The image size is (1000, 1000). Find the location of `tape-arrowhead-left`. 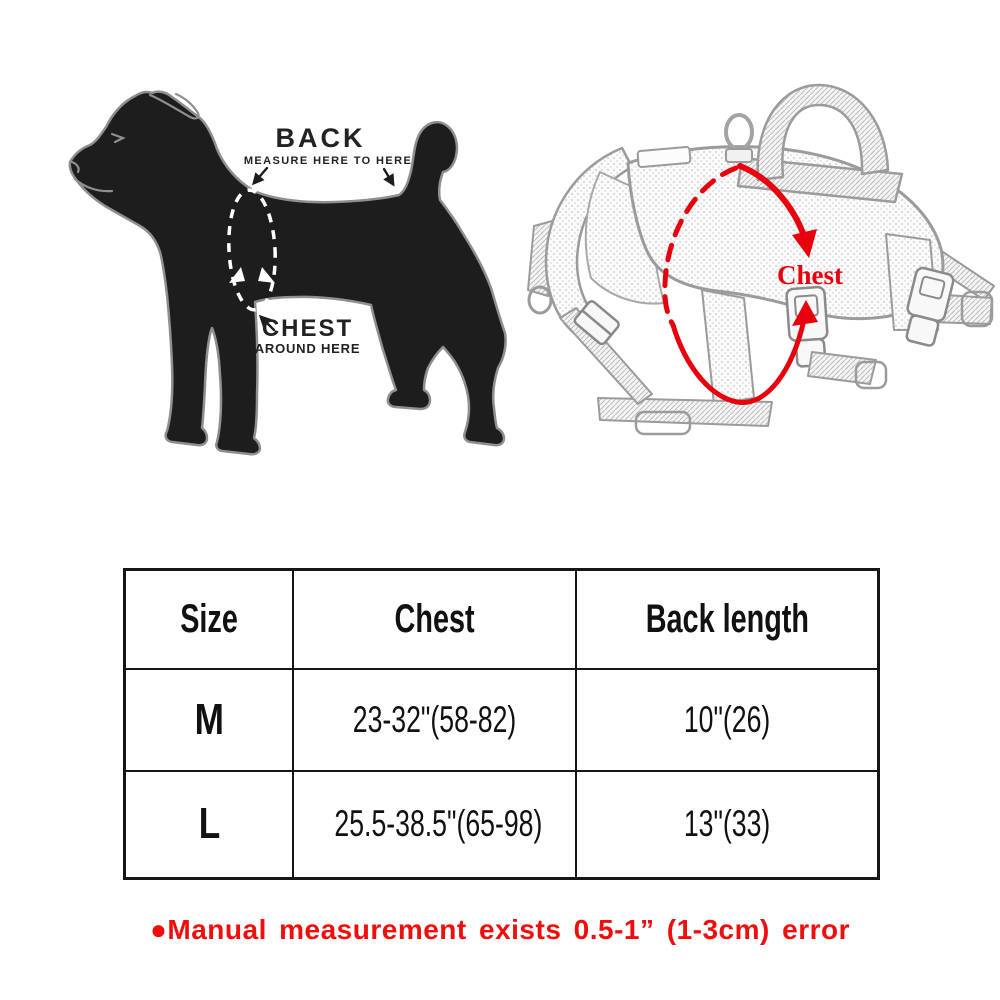

tape-arrowhead-left is located at coordinates (237, 275).